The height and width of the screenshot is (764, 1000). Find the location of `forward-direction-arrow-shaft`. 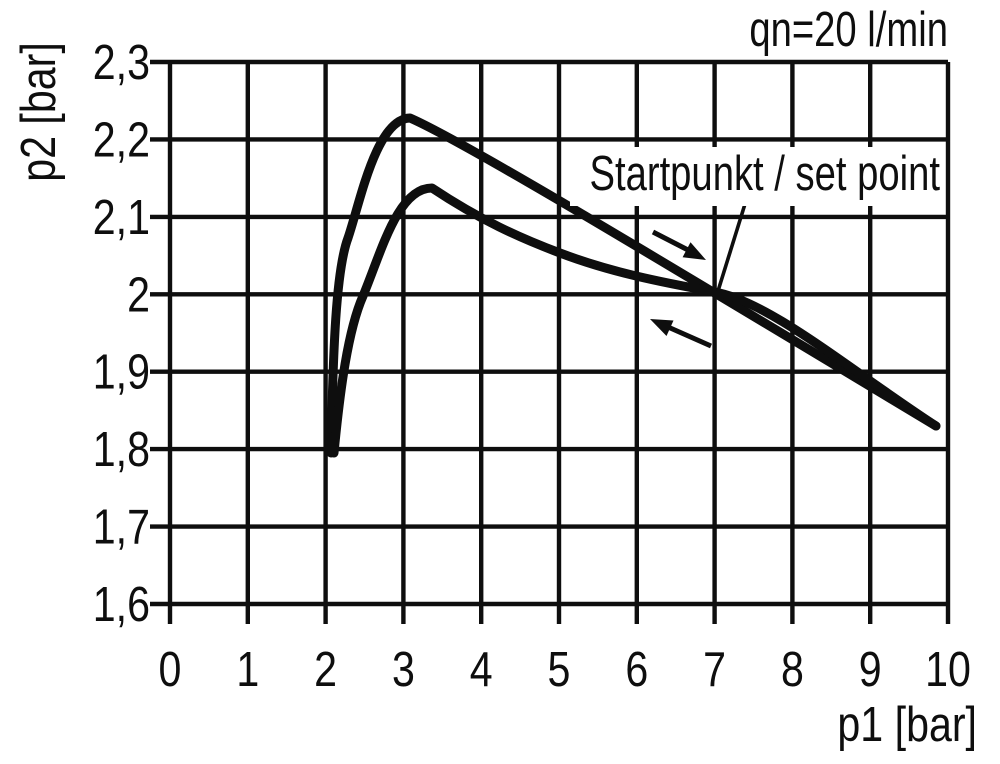

forward-direction-arrow-shaft is located at coordinates (670, 241).